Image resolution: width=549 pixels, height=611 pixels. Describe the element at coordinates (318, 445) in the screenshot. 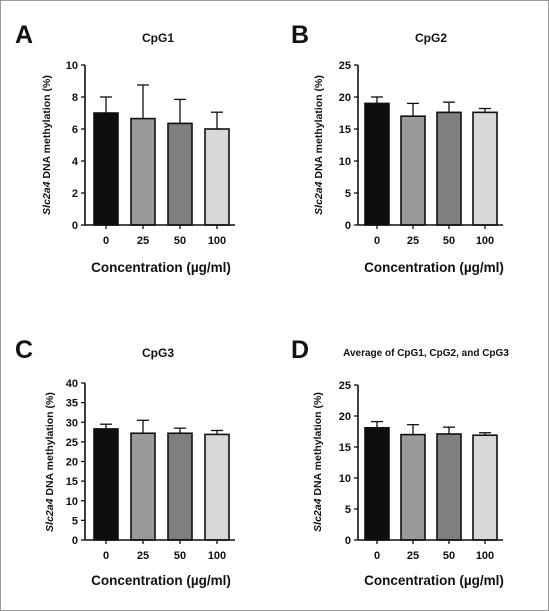

I see `panel-d-ylabel-rest: DNA methylation (%)` at that location.